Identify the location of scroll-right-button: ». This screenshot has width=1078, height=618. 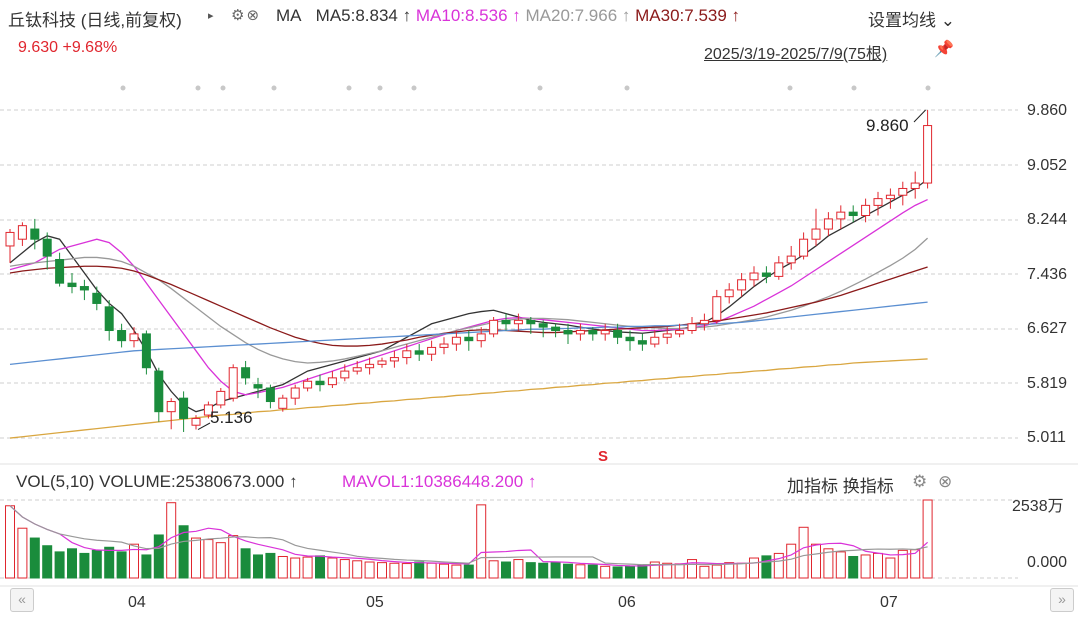
(1062, 600).